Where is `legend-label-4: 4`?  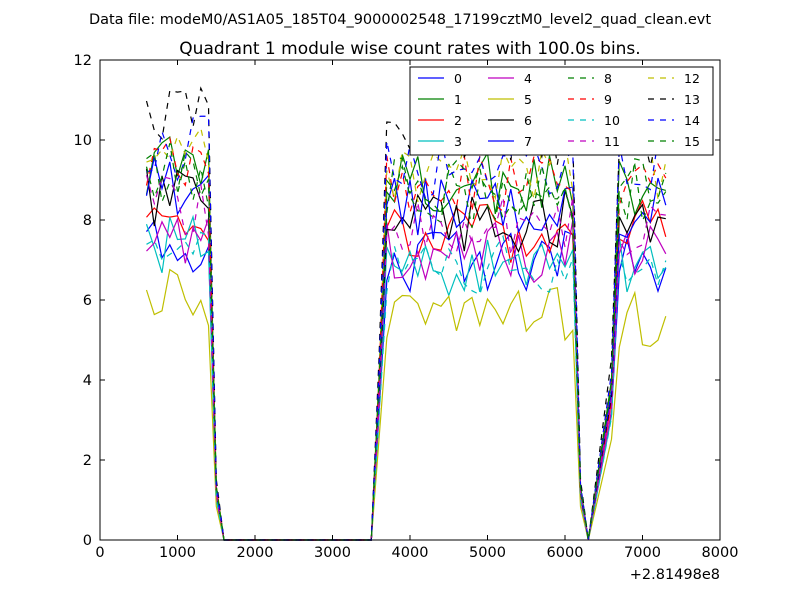 legend-label-4: 4 is located at coordinates (528, 78).